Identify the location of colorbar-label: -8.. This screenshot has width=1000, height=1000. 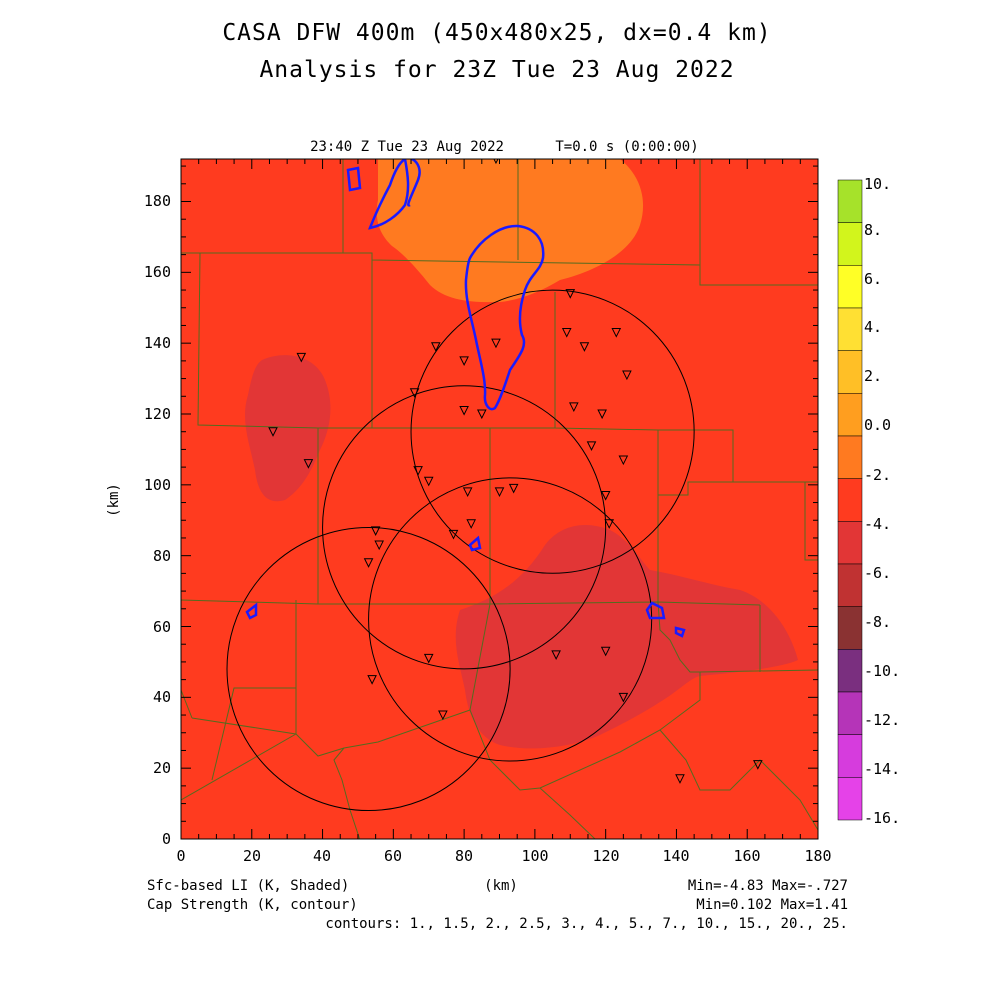
(877, 622).